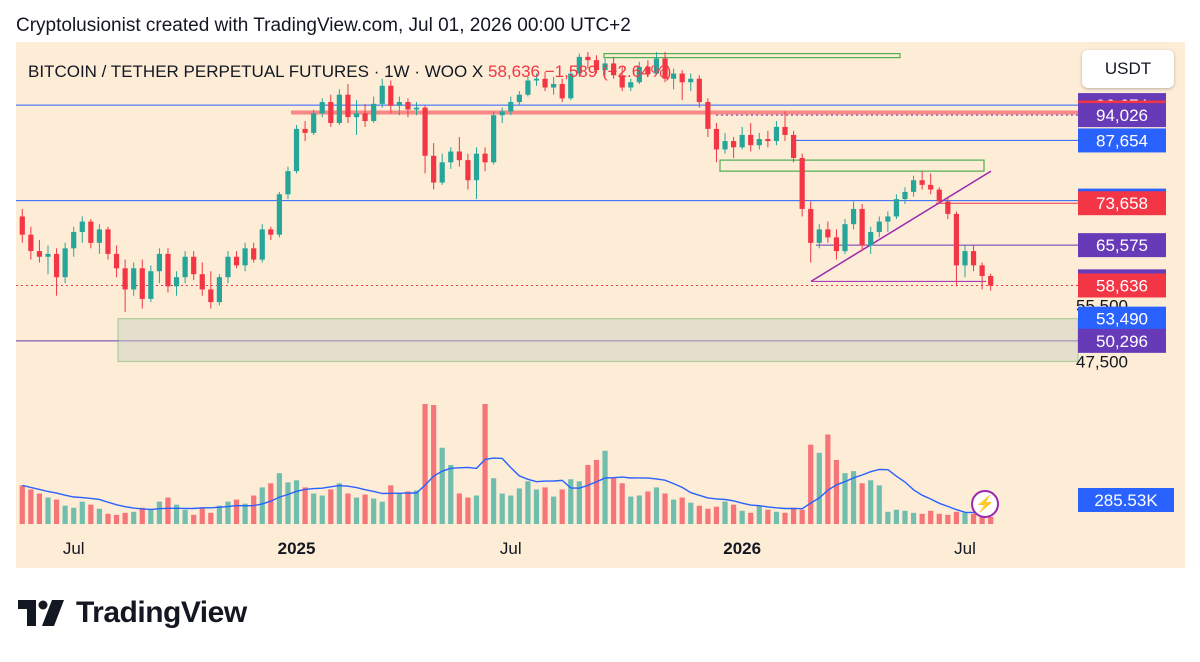  I want to click on price-label-text: 58,636, so click(1122, 285).